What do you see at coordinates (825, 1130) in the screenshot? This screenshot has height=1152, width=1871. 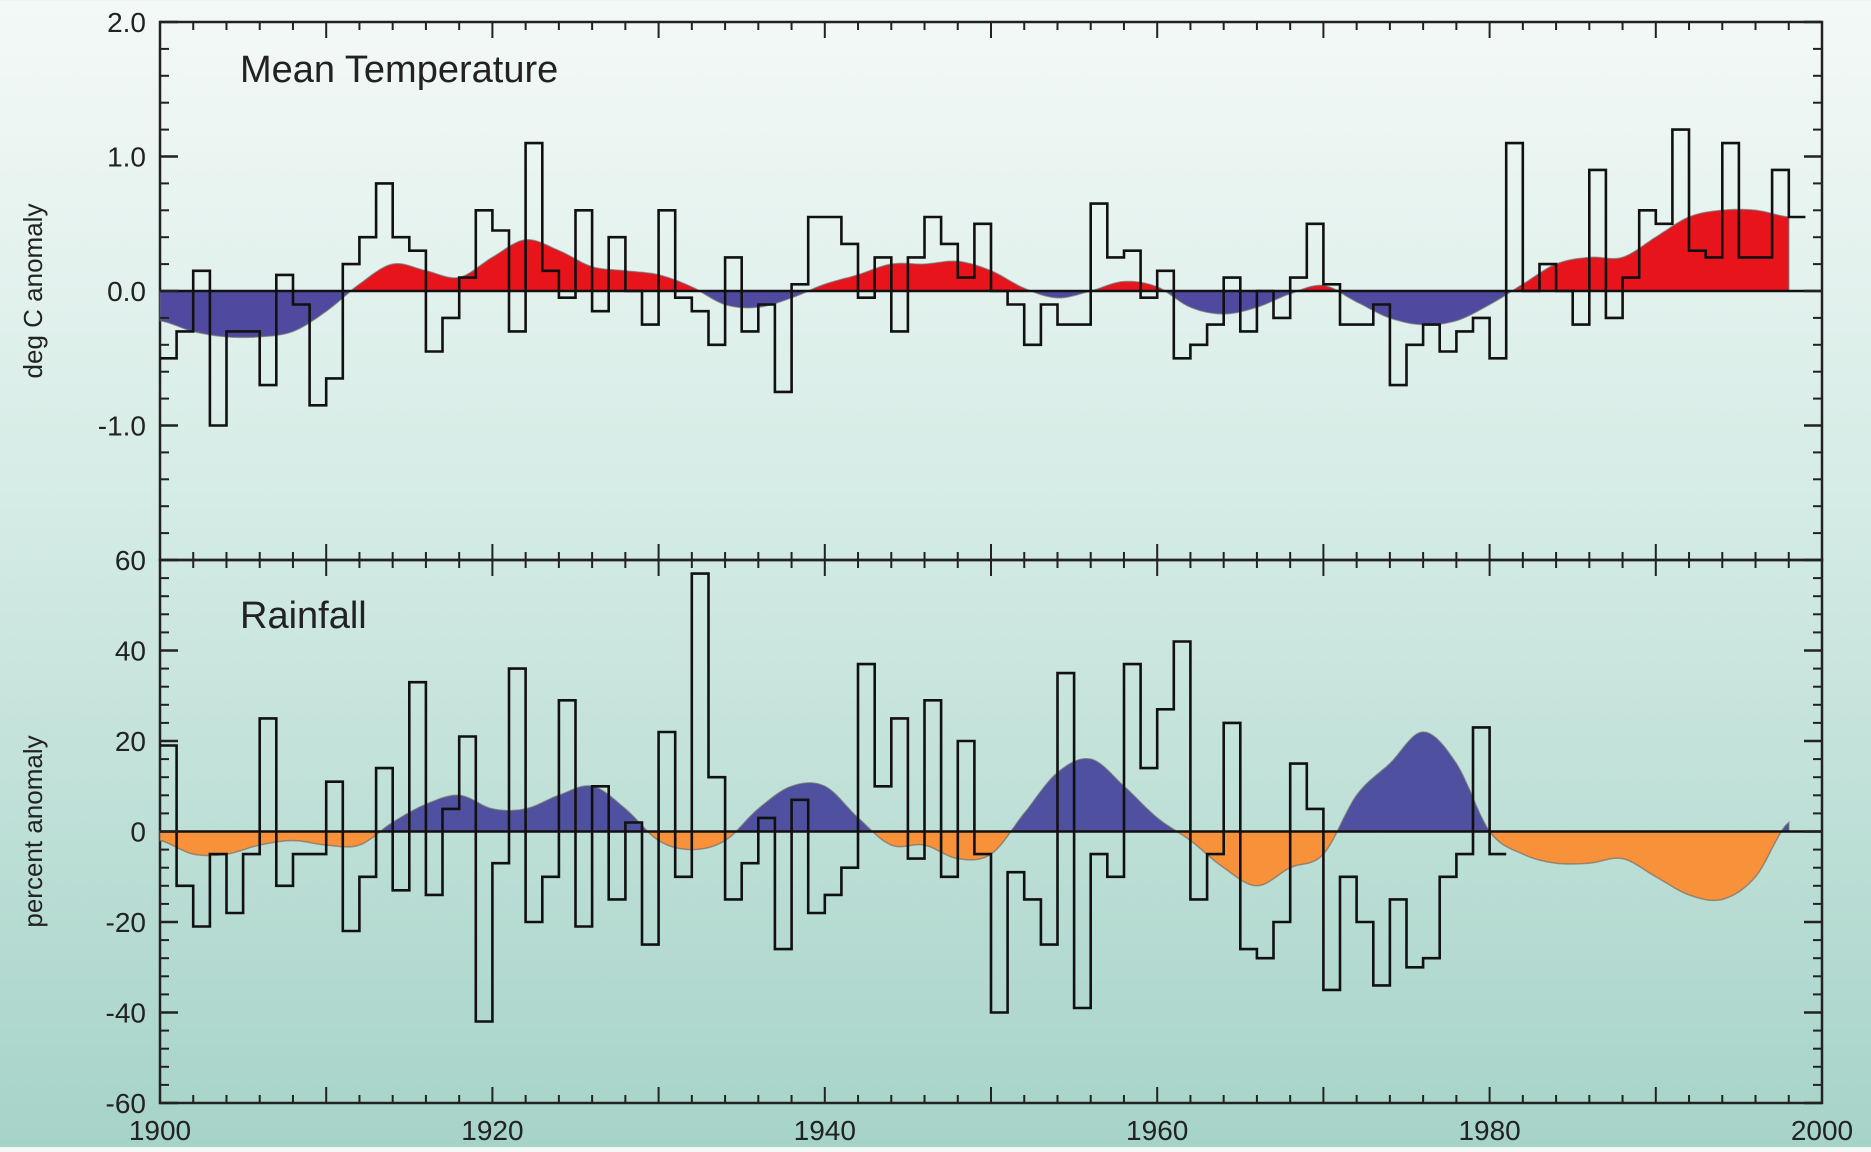 I see `x-tick-label: 1940` at bounding box center [825, 1130].